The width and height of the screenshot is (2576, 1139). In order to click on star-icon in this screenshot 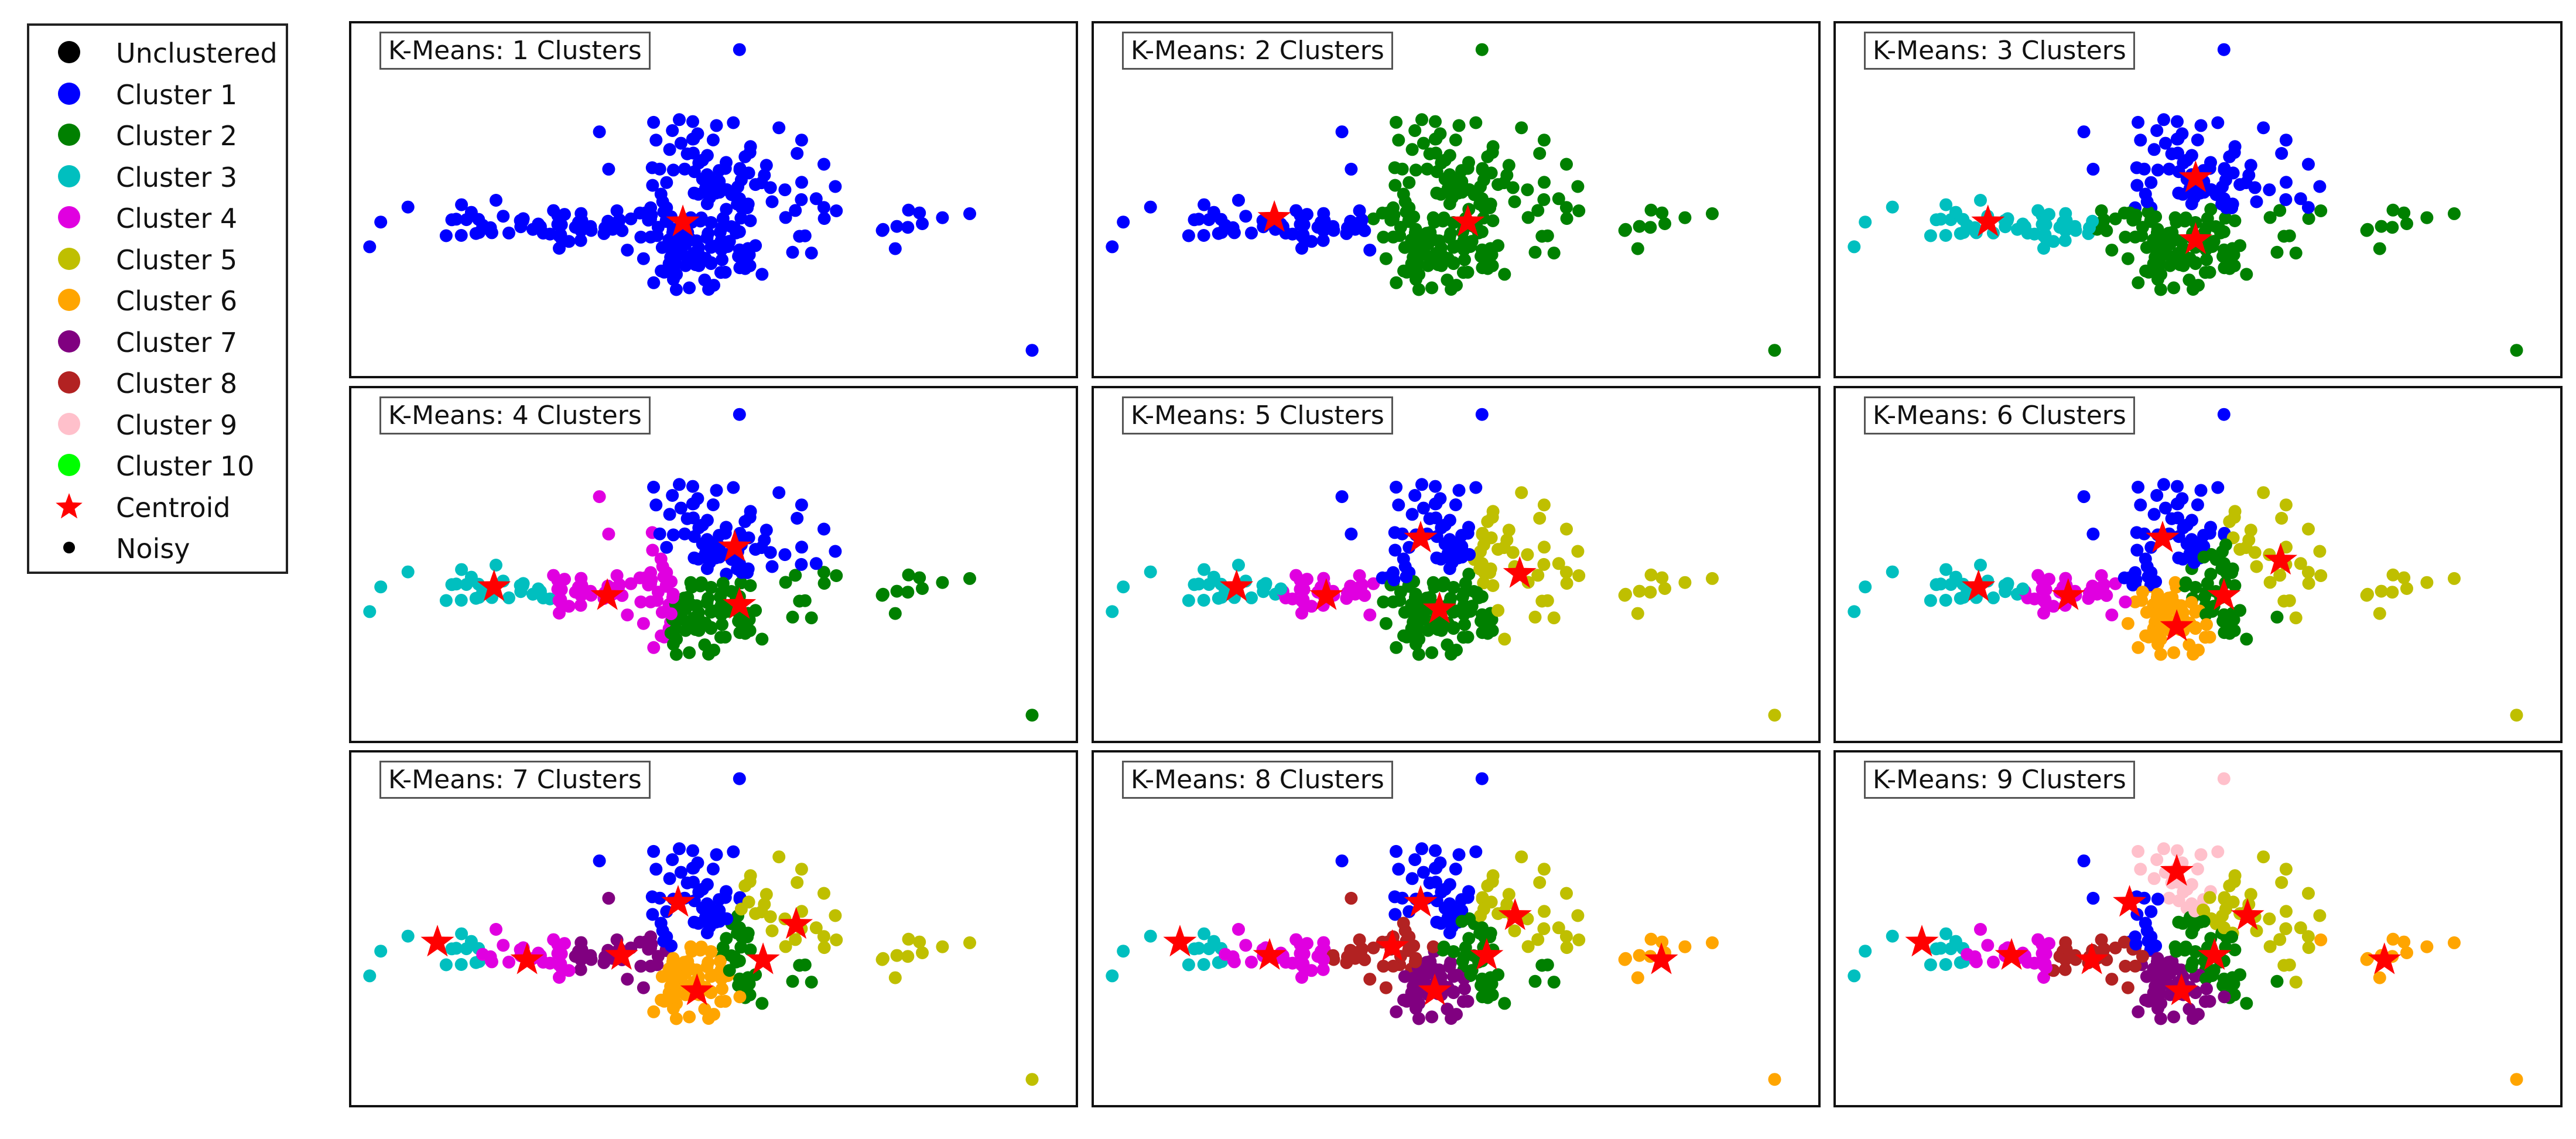, I will do `click(69, 508)`.